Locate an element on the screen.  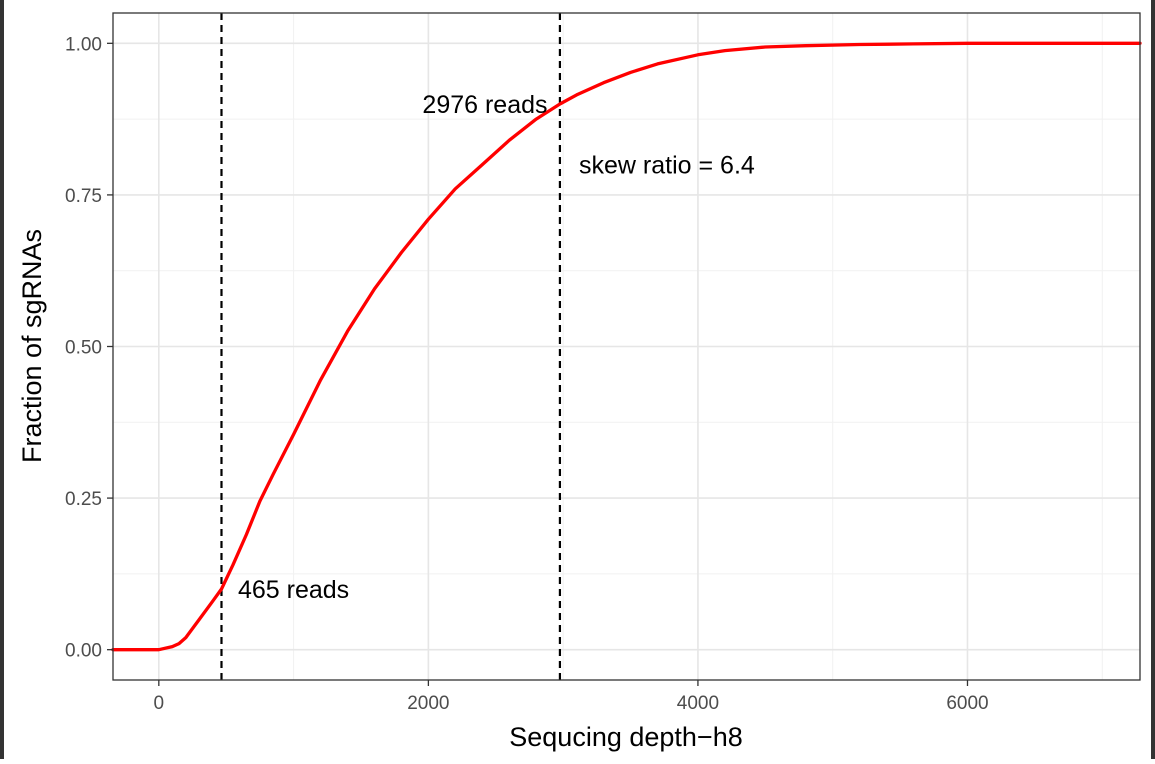
x-axis: 0 2000 4000 6000 is located at coordinates (571, 697).